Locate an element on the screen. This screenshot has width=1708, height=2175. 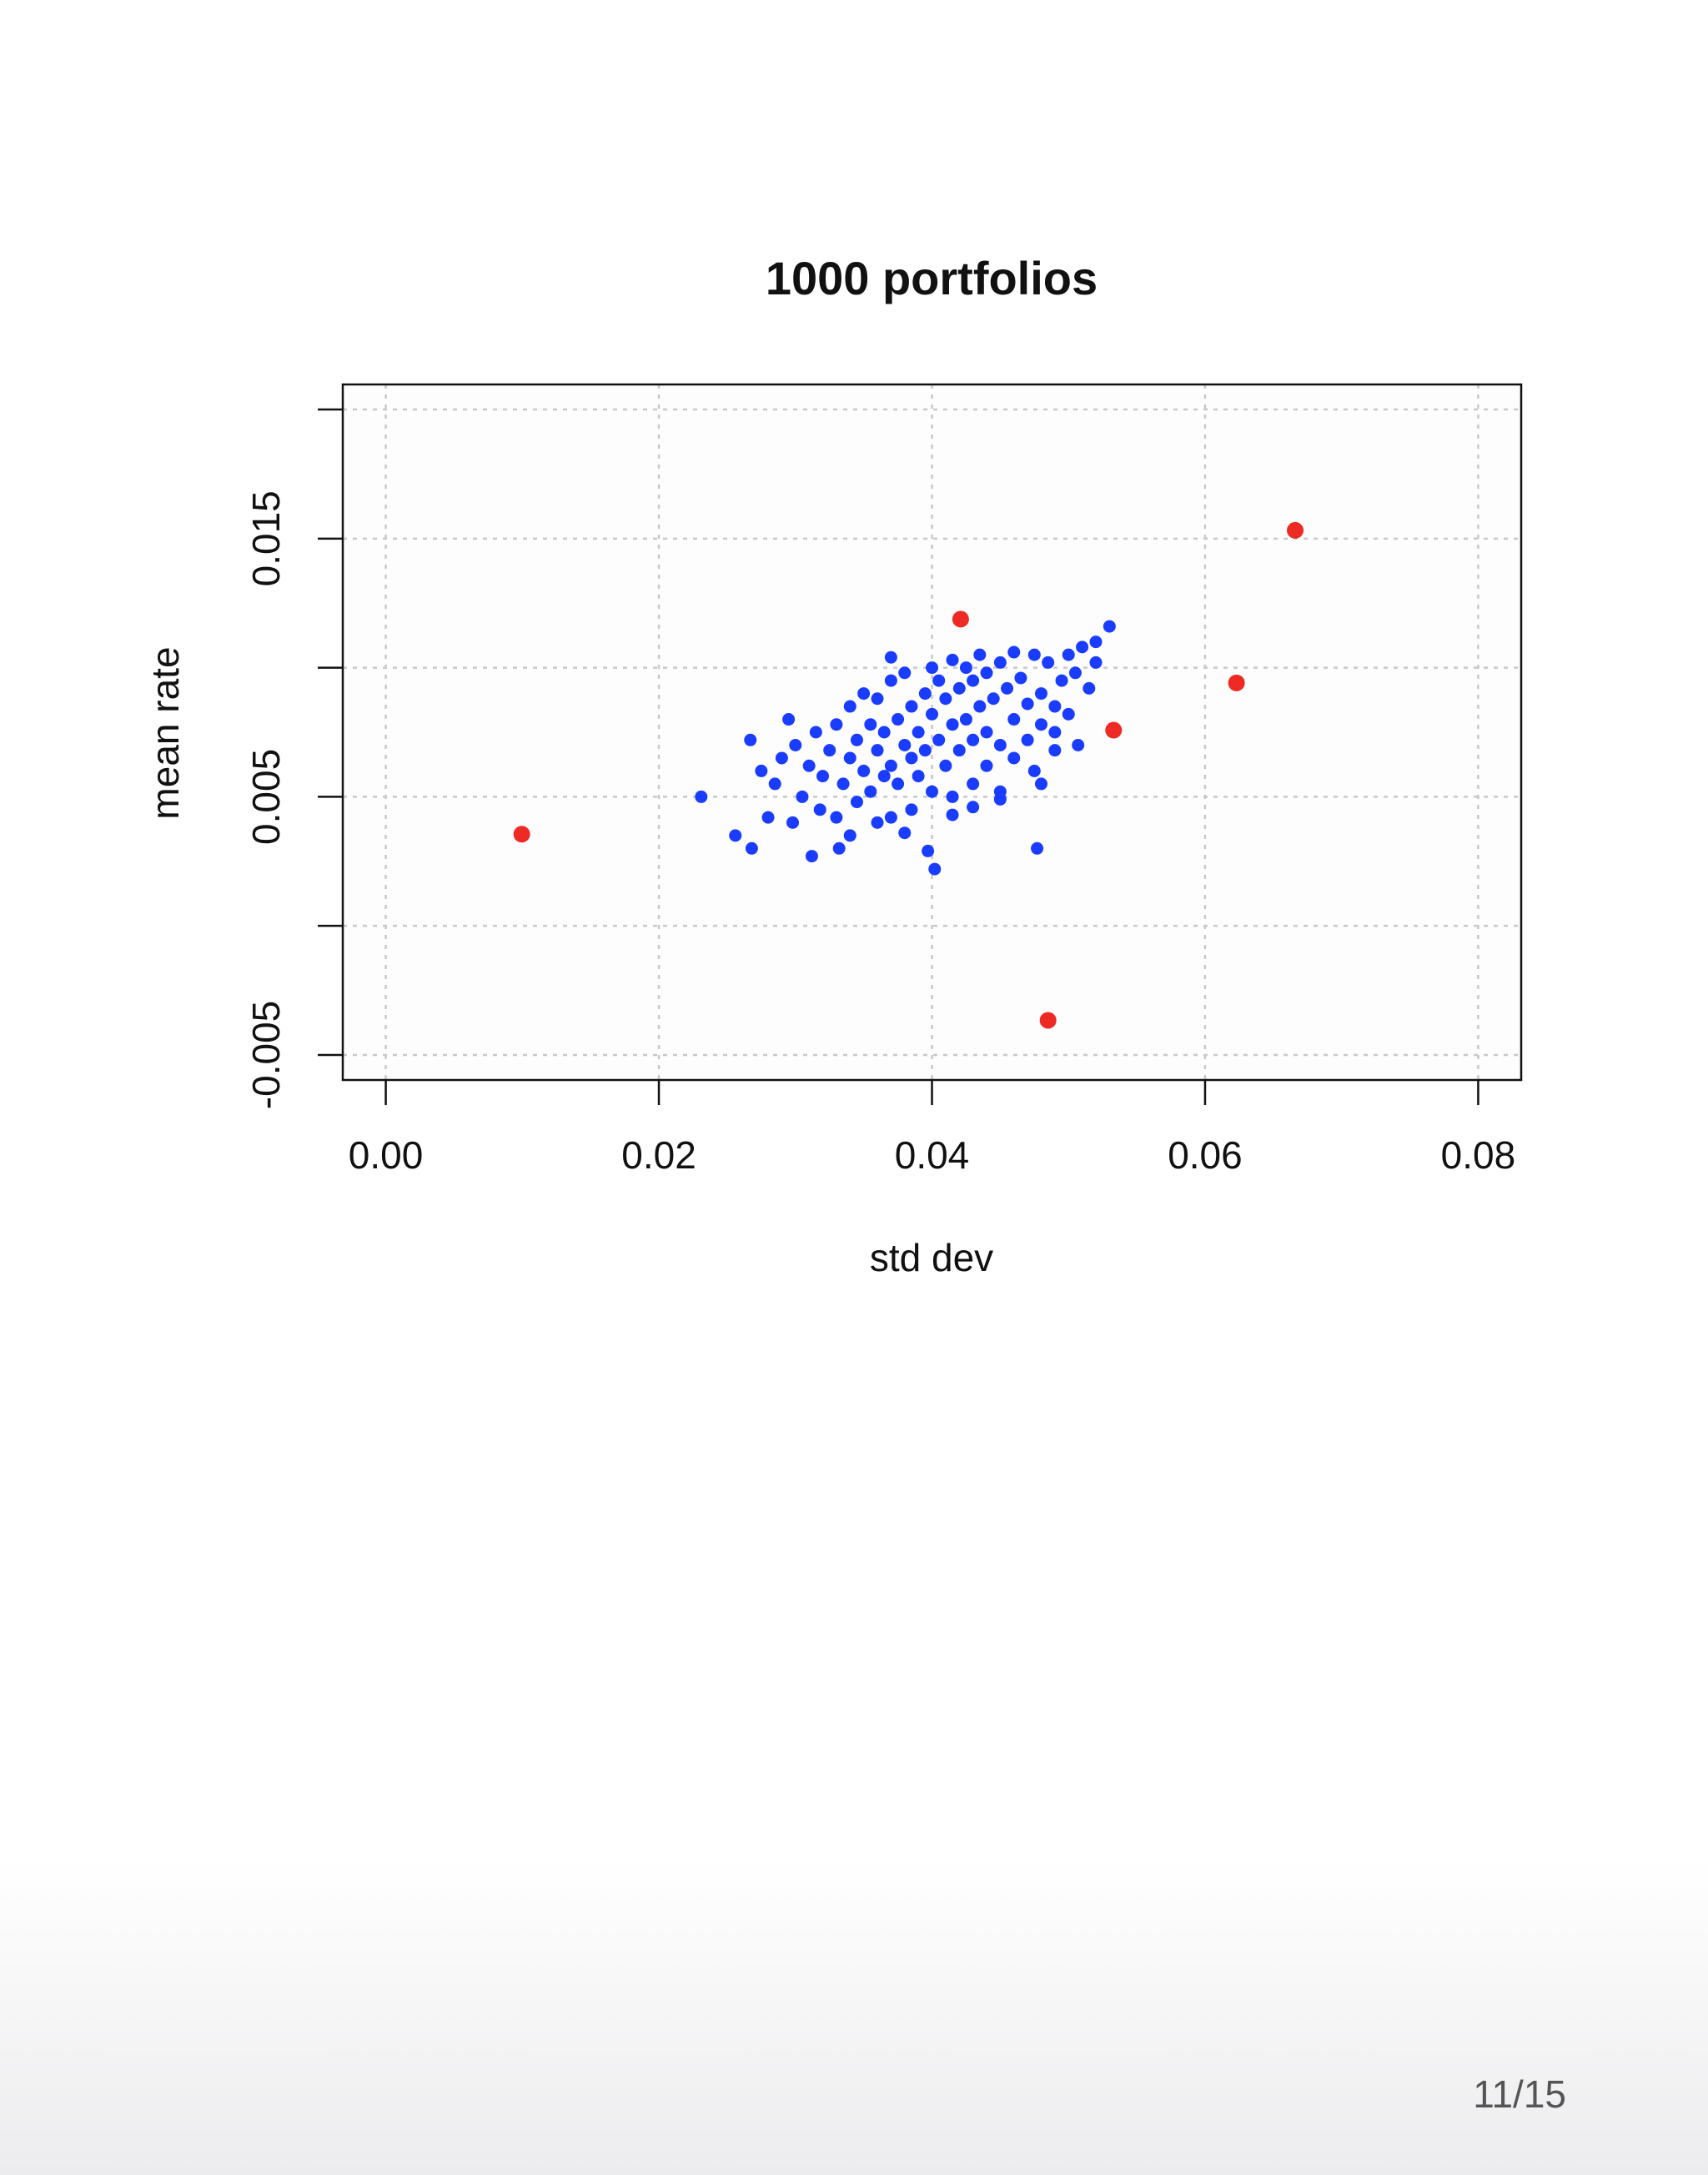
page-indicator: 11/15 is located at coordinates (1519, 2094).